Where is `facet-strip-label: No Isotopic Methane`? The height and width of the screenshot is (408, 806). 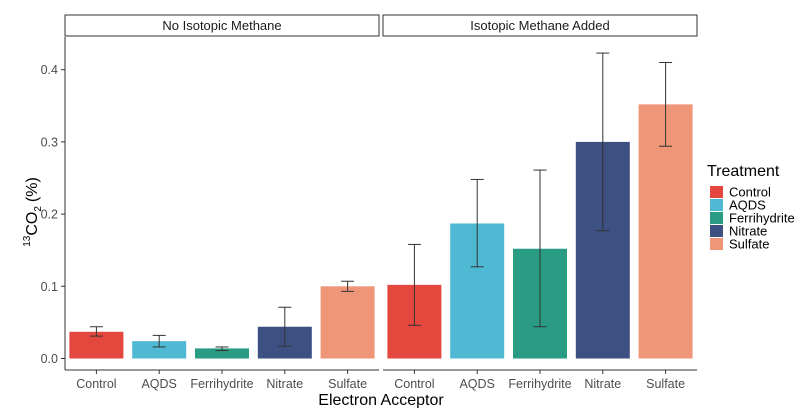
facet-strip-label: No Isotopic Methane is located at coordinates (221, 25).